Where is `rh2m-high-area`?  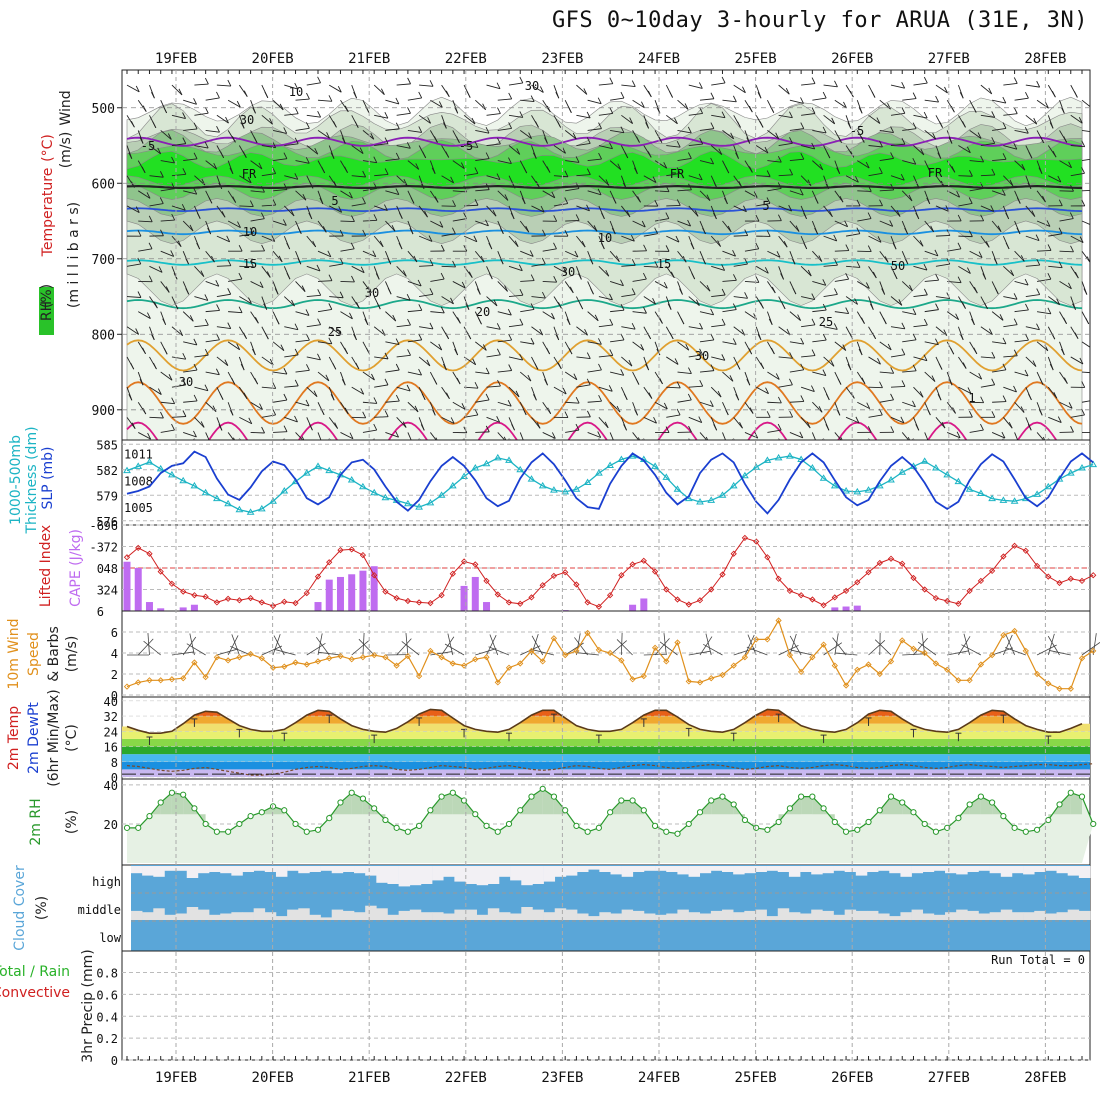
rh2m-high-area is located at coordinates (447, 803).